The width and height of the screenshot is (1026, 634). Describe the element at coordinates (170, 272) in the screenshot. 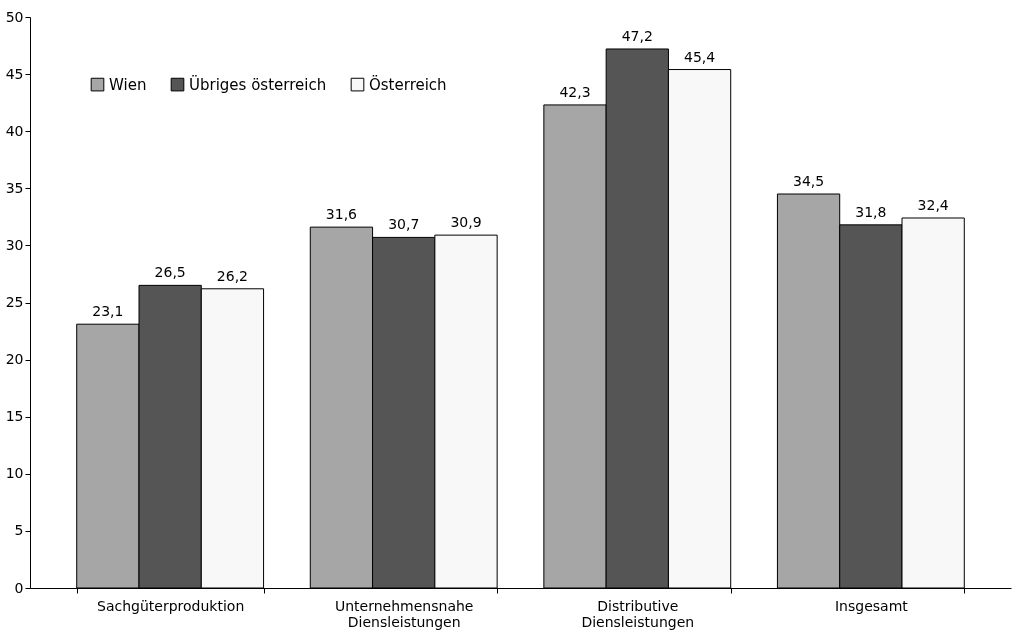

I see `data-label: 26,5` at that location.